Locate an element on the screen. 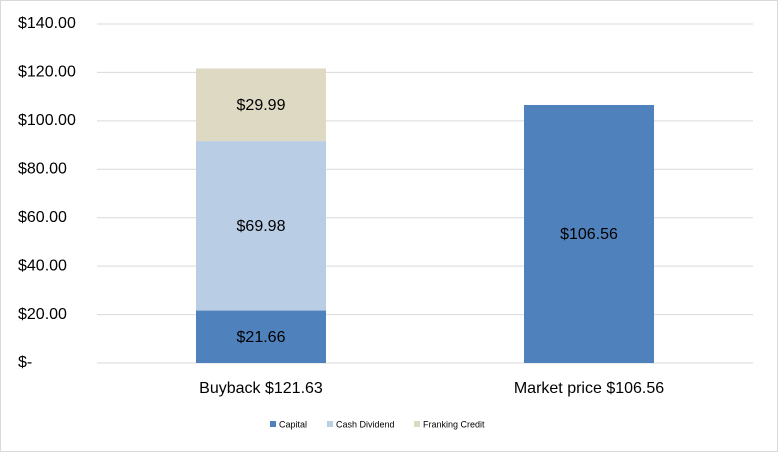  y-tick-label: $40.00 is located at coordinates (42, 265).